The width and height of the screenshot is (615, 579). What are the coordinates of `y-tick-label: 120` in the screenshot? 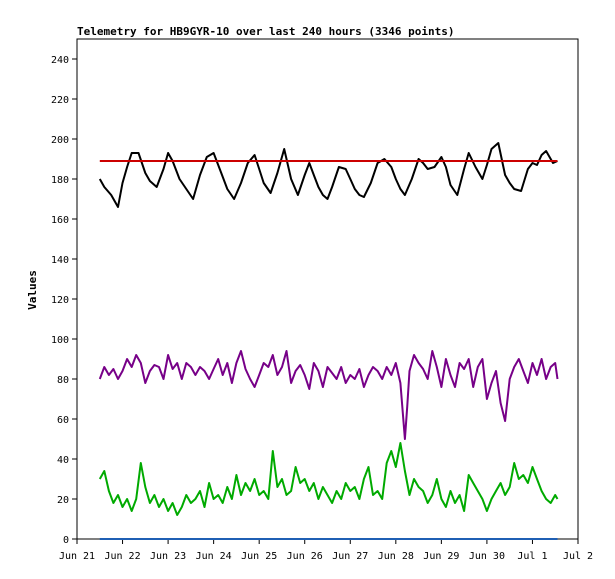 It's located at (60, 300).